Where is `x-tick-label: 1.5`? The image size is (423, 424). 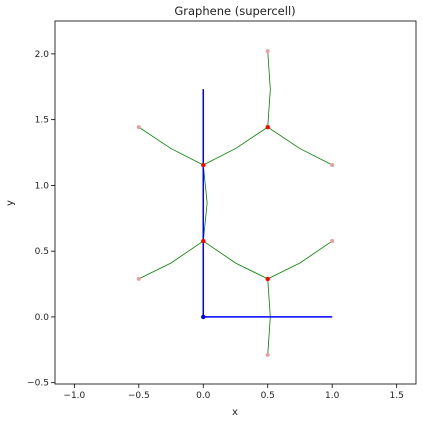
x-tick-label: 1.5 is located at coordinates (396, 396).